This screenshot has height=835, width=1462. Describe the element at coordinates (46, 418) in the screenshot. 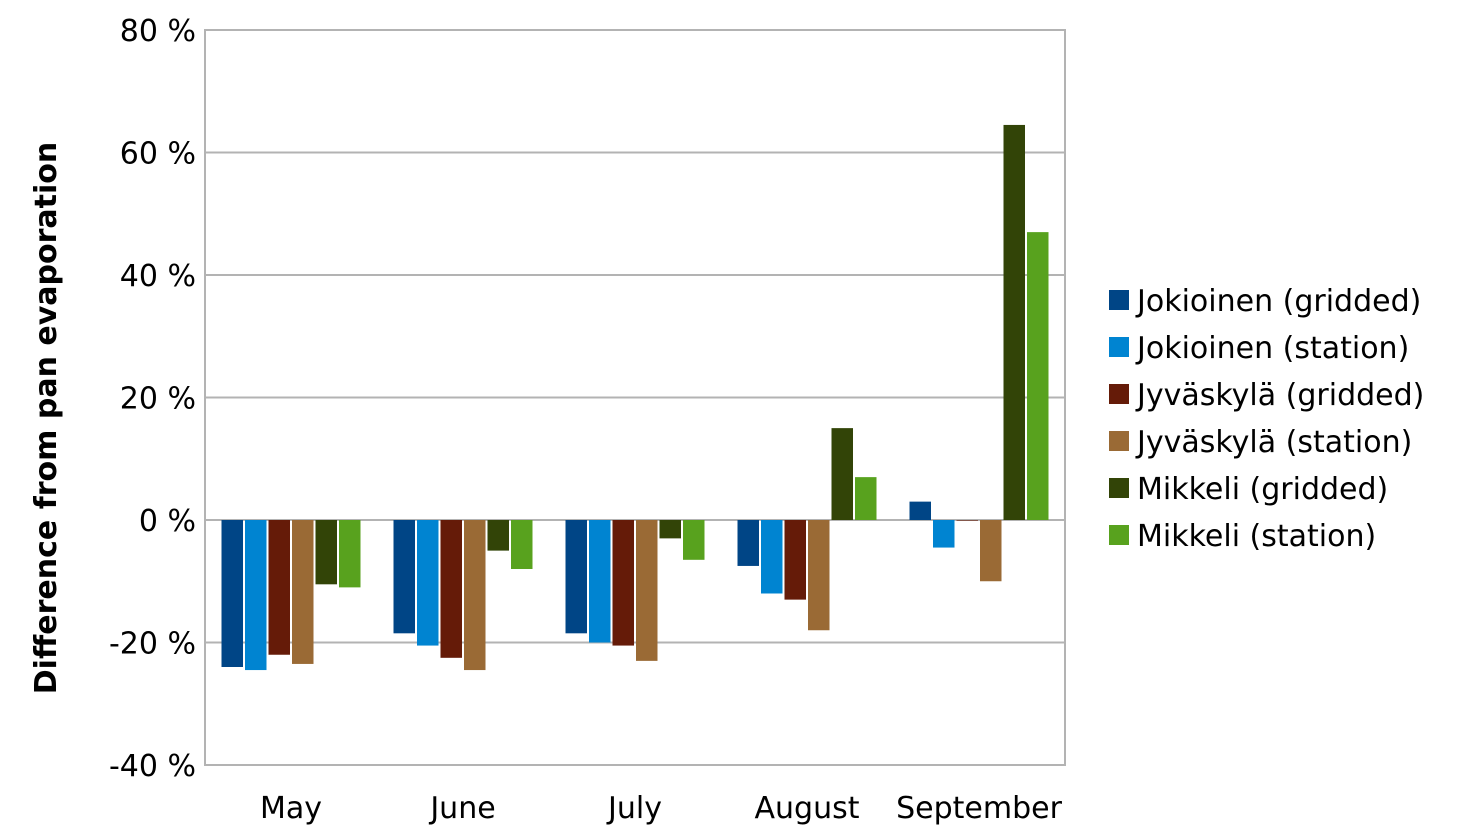

I see `y-axis-title: Difference from pan evaporation` at that location.